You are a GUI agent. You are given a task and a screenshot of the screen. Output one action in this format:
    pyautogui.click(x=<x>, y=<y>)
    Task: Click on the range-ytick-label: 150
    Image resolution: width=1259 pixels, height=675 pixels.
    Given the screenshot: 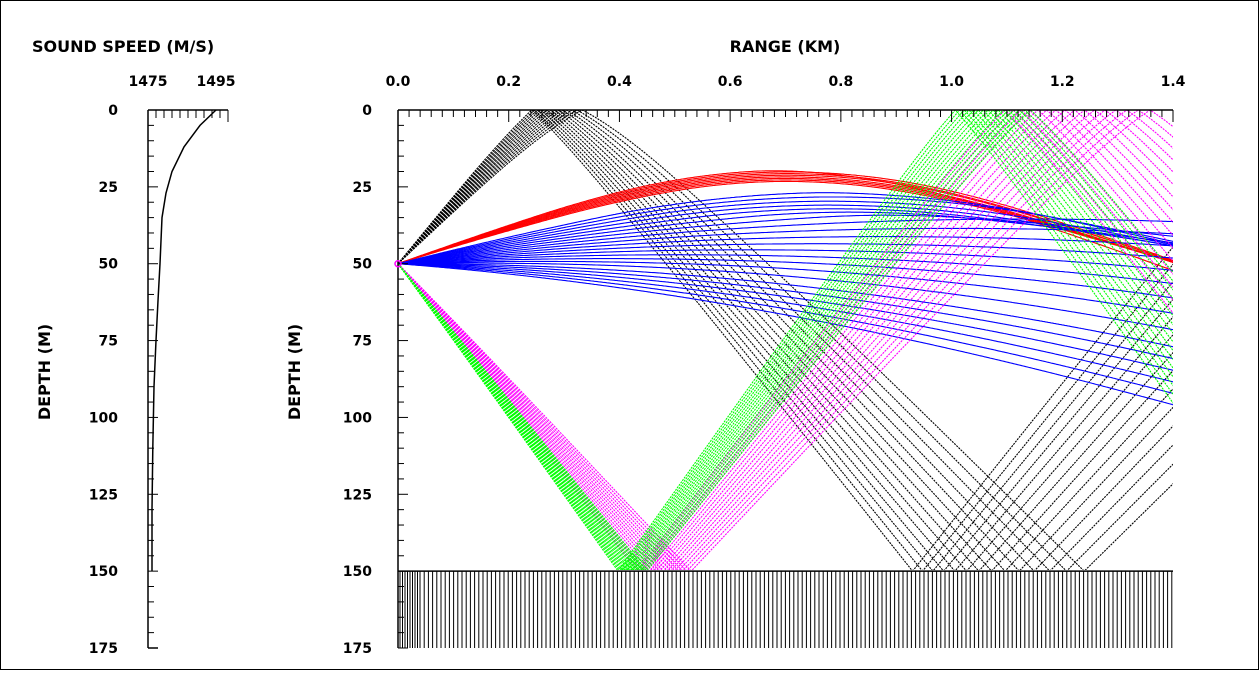 What is the action you would take?
    pyautogui.click(x=357, y=572)
    